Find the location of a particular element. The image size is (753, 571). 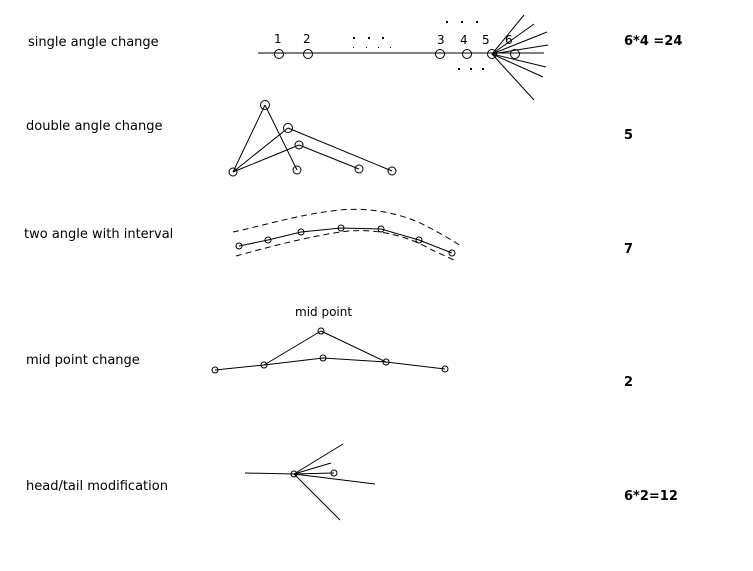

node-number-4: 4 is located at coordinates (464, 40).